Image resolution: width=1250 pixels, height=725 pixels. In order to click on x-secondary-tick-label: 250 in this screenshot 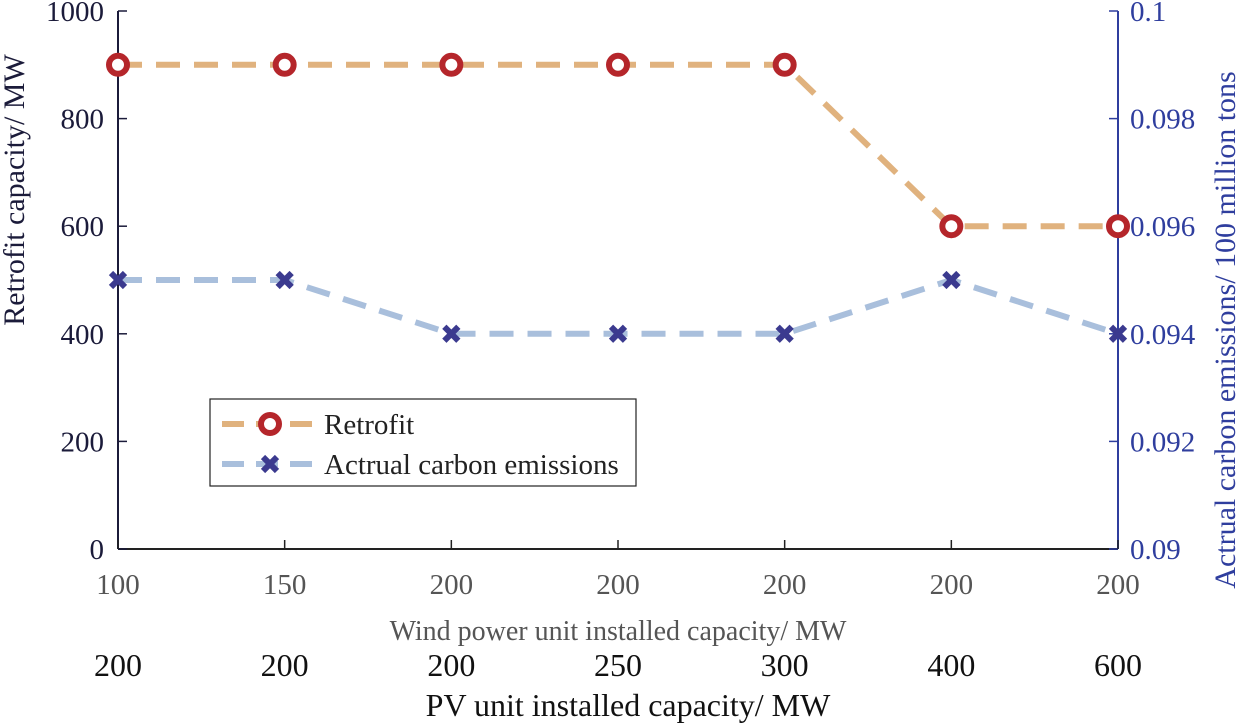, I will do `click(618, 665)`.